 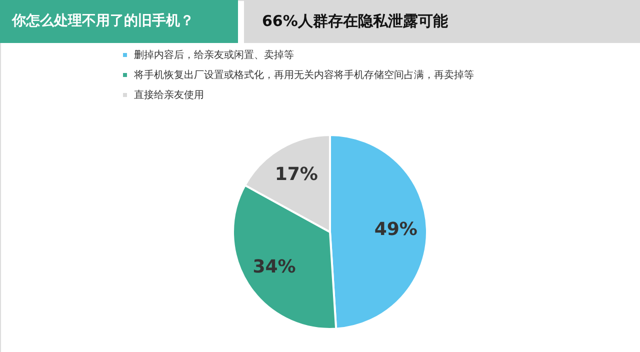 What do you see at coordinates (303, 75) in the screenshot?
I see `legend-label: 将手机恢复出厂设置或格式化，再用无关内容将手机存储空间占满，再卖掉等` at bounding box center [303, 75].